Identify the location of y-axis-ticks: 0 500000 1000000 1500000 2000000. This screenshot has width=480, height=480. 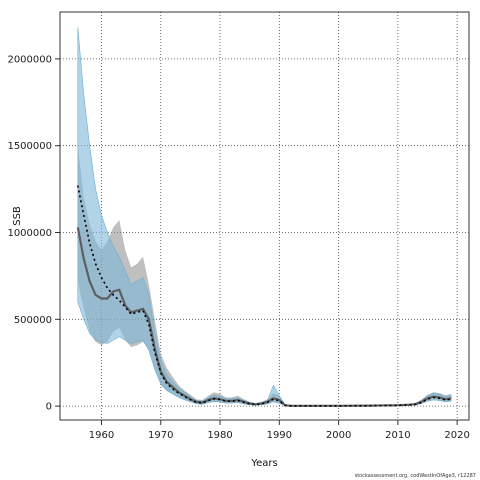
(33, 233).